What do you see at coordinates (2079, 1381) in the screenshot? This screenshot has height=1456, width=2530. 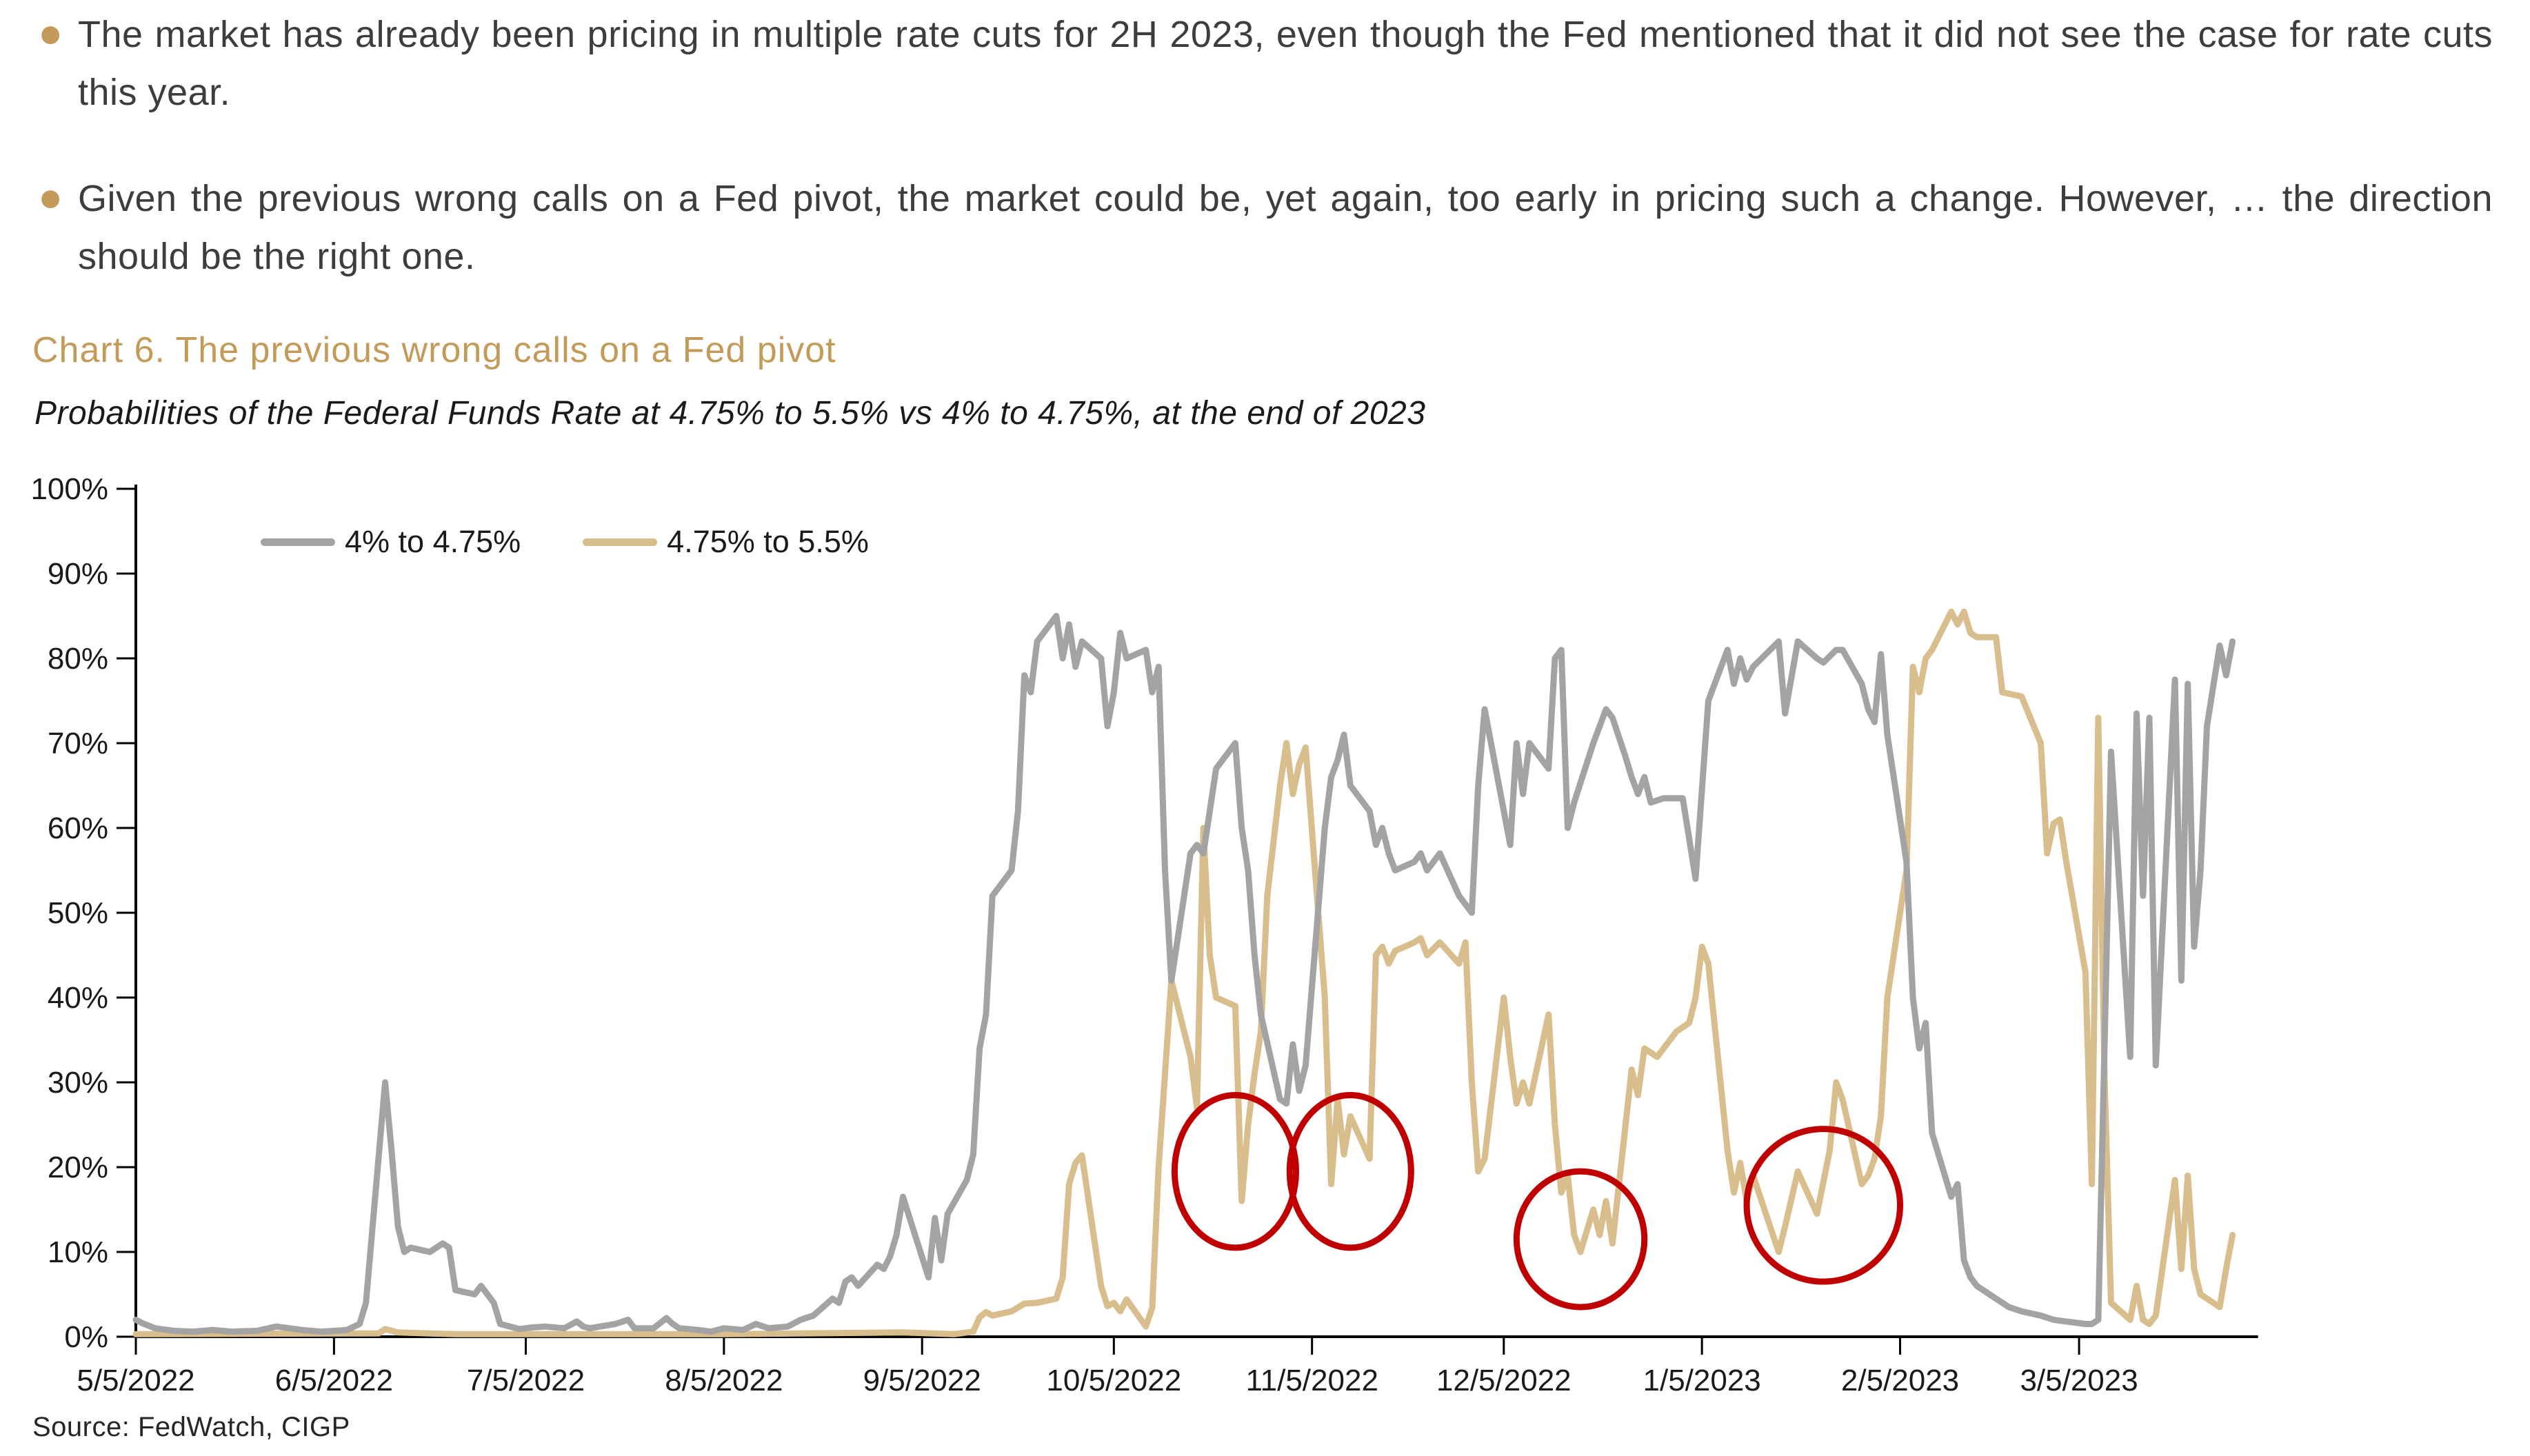 I see `x-tick-label: 3/5/2023` at bounding box center [2079, 1381].